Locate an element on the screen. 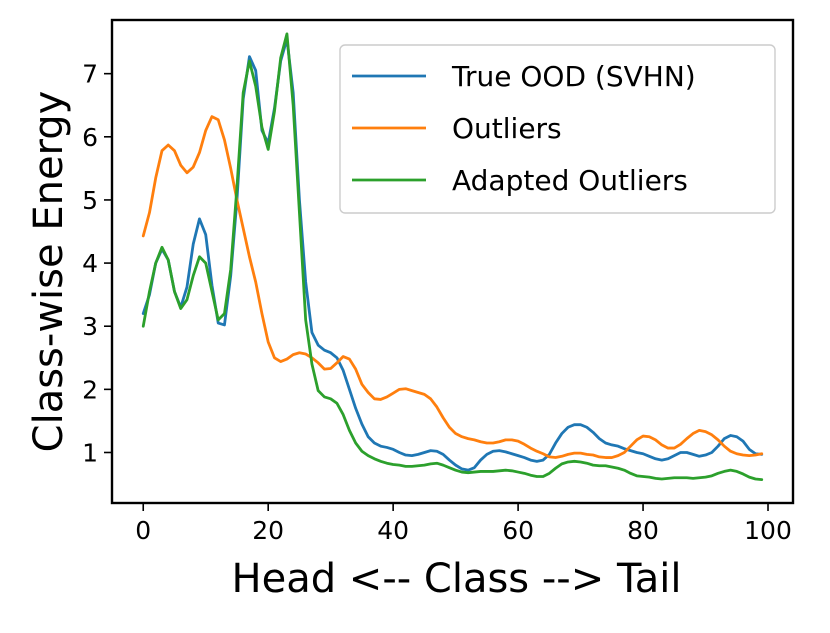  x-tick-label: 0 is located at coordinates (143, 530).